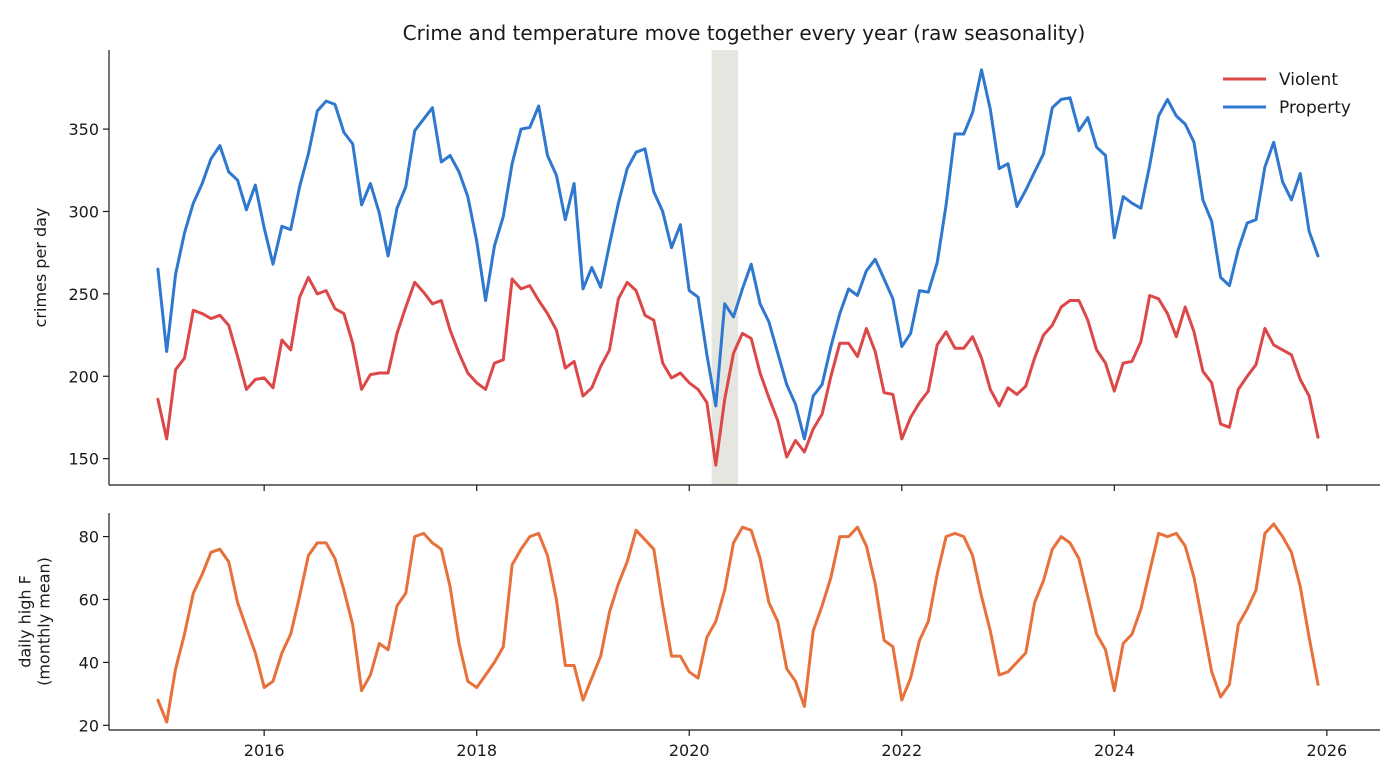  Describe the element at coordinates (83, 294) in the screenshot. I see `y-tick-label: 250` at that location.